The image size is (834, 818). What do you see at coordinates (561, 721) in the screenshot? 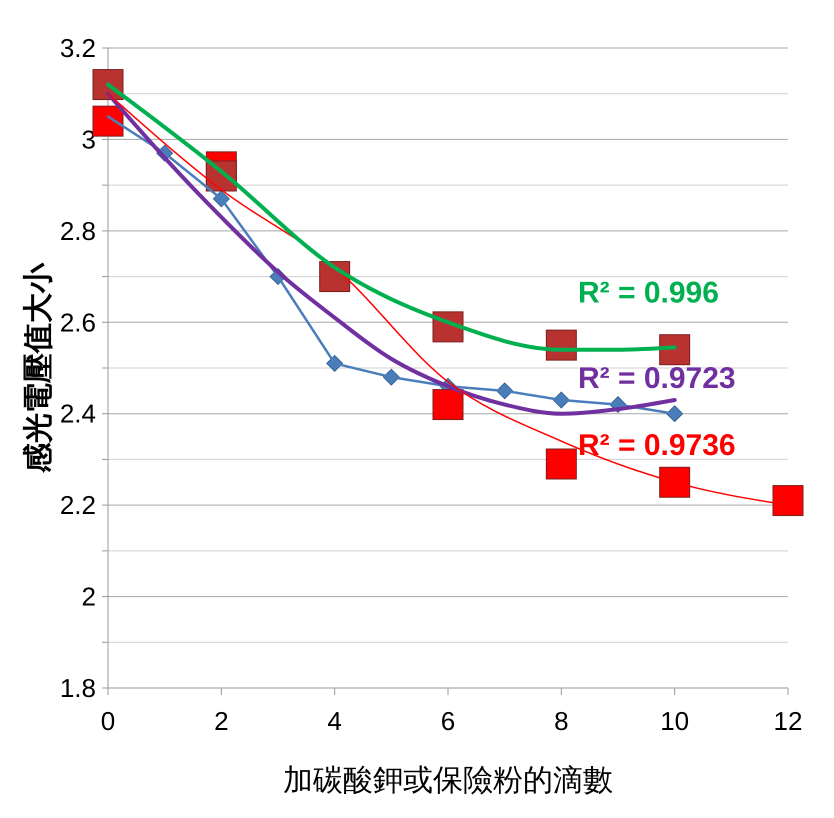
I see `x-tick-label: 8` at bounding box center [561, 721].